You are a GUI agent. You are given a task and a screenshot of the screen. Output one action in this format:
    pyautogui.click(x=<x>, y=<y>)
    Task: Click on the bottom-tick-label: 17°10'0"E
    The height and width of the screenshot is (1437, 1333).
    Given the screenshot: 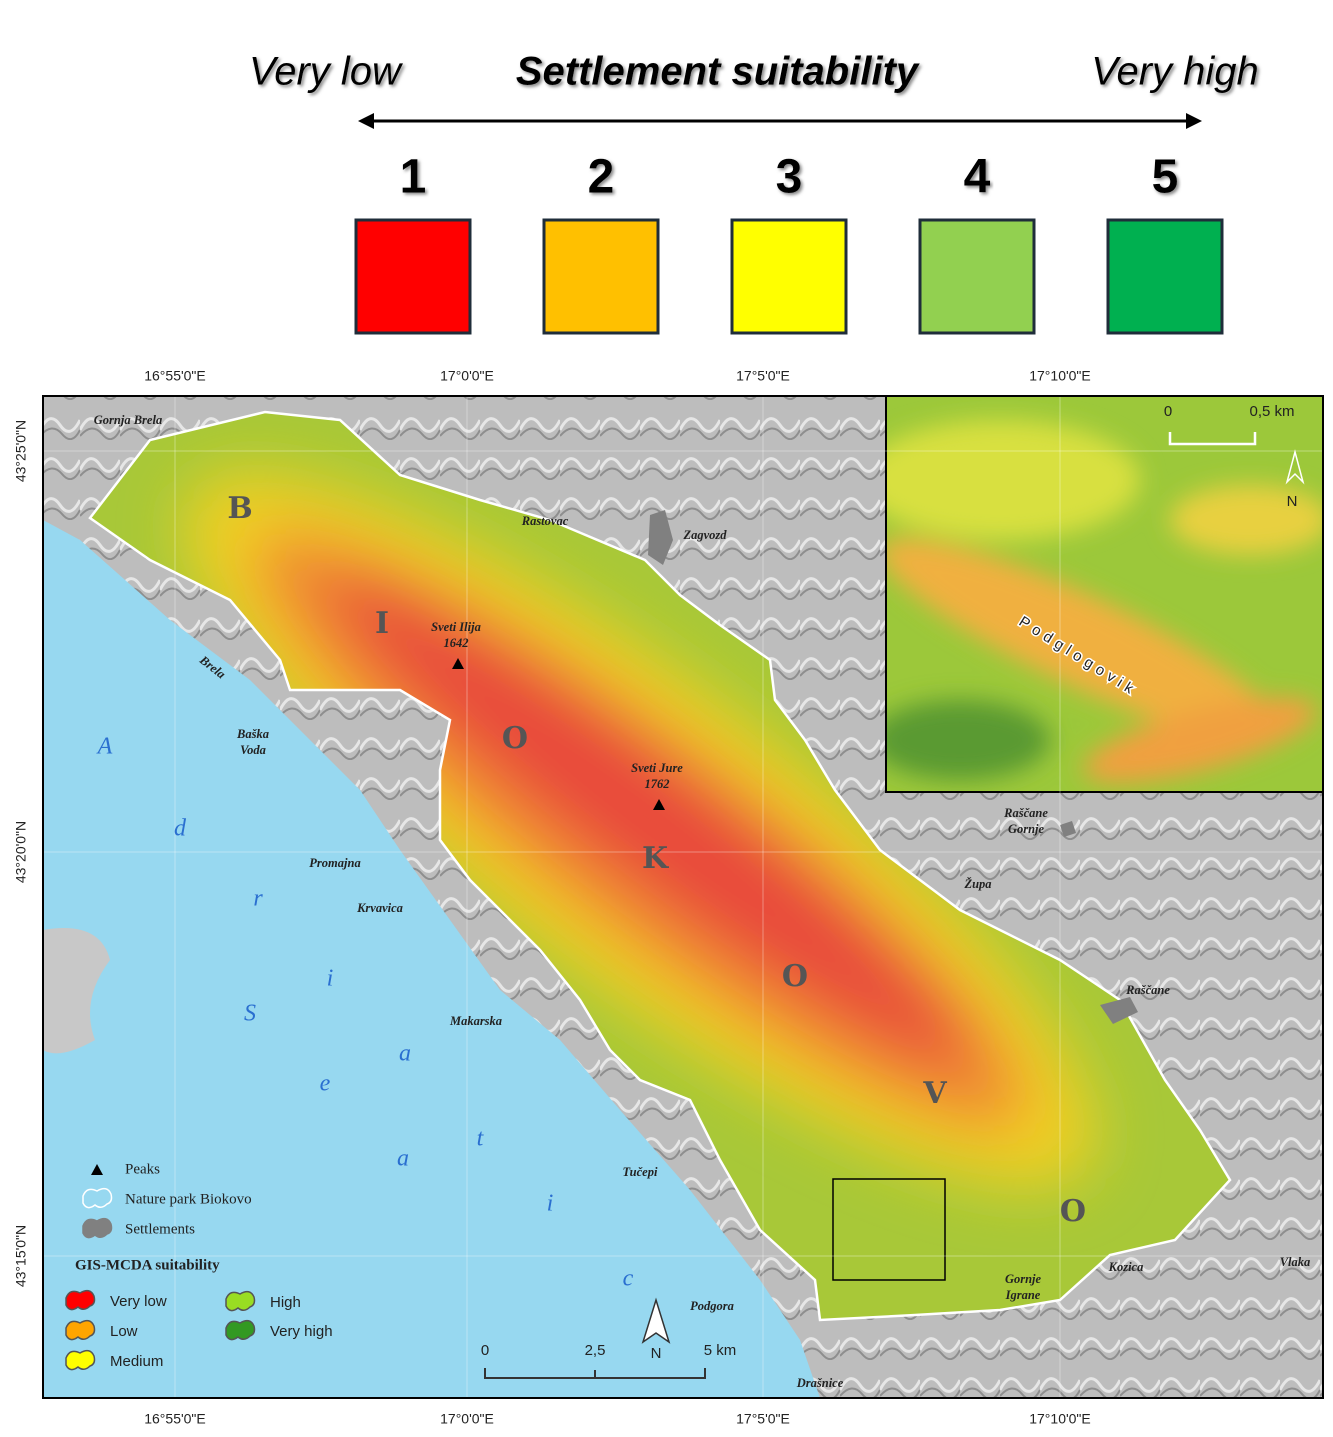 What is the action you would take?
    pyautogui.click(x=1060, y=1419)
    